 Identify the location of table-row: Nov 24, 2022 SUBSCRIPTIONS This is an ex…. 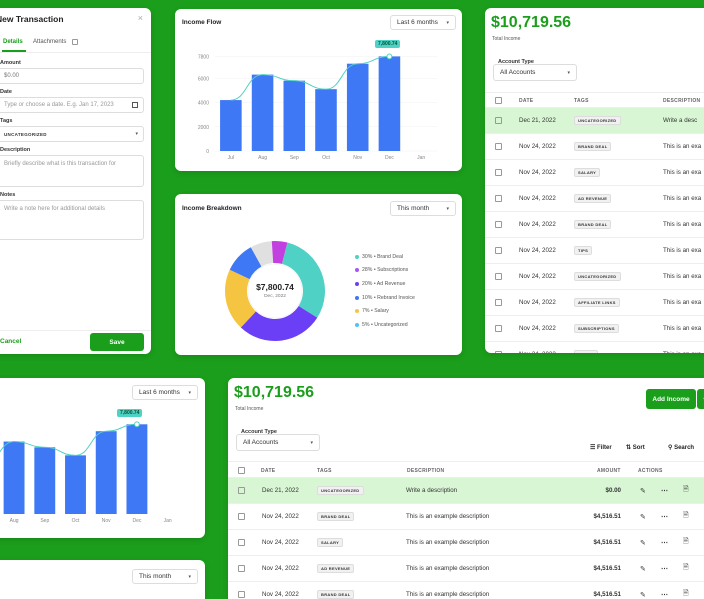
(594, 329).